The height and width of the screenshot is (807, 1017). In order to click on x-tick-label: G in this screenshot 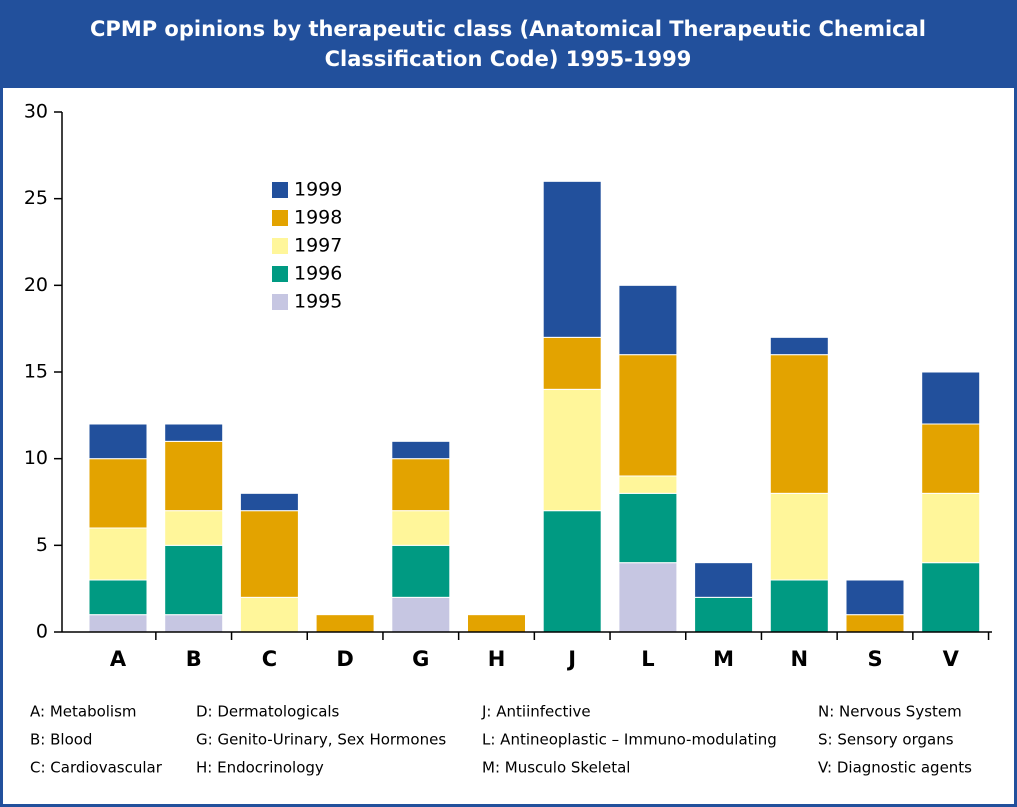, I will do `click(420, 659)`.